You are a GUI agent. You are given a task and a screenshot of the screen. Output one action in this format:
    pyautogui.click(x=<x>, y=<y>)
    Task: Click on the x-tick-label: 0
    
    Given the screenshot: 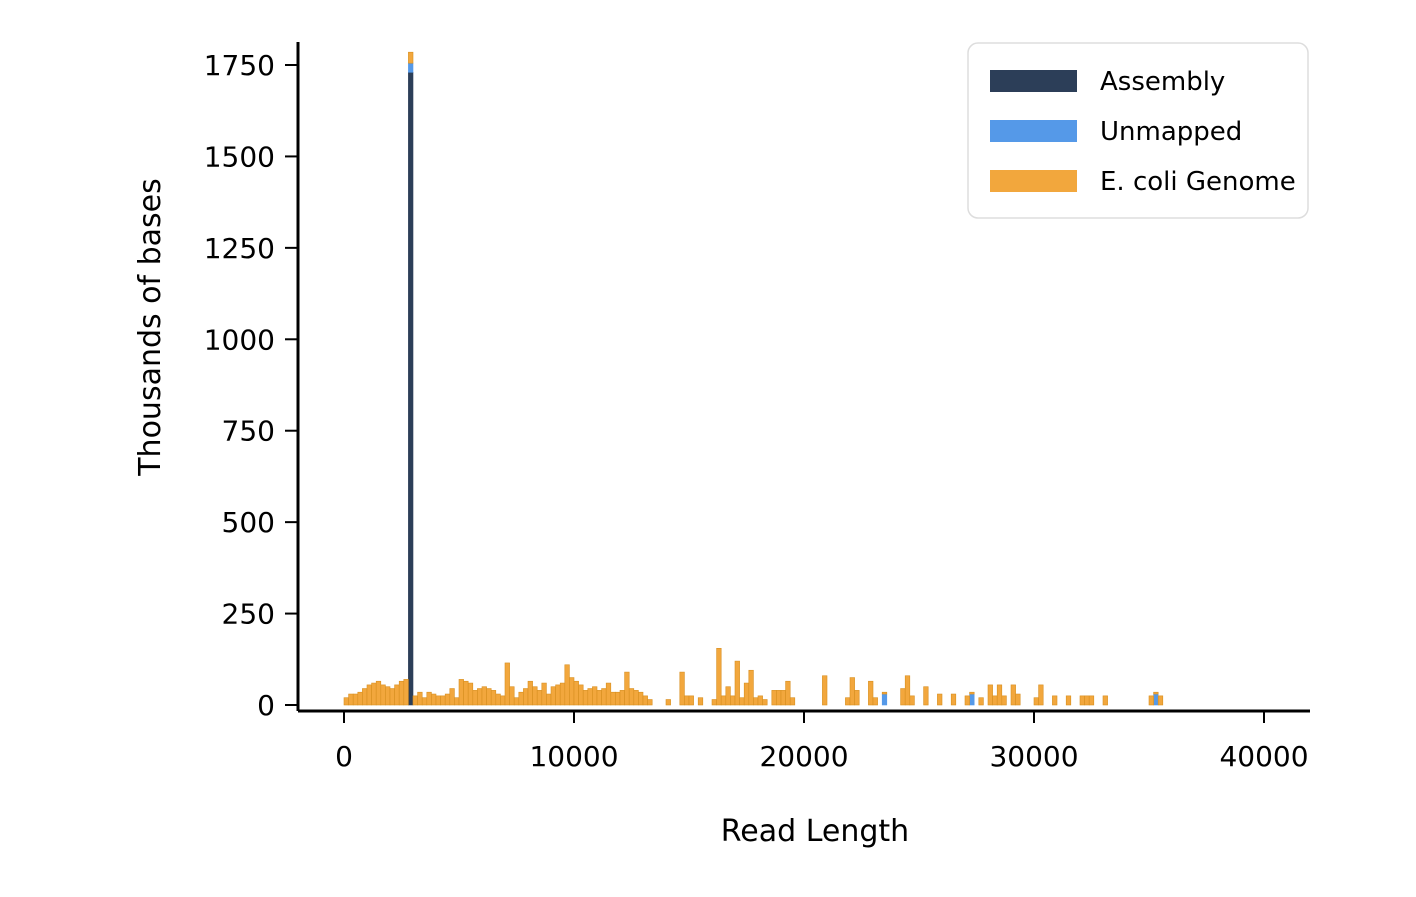 What is the action you would take?
    pyautogui.click(x=344, y=756)
    